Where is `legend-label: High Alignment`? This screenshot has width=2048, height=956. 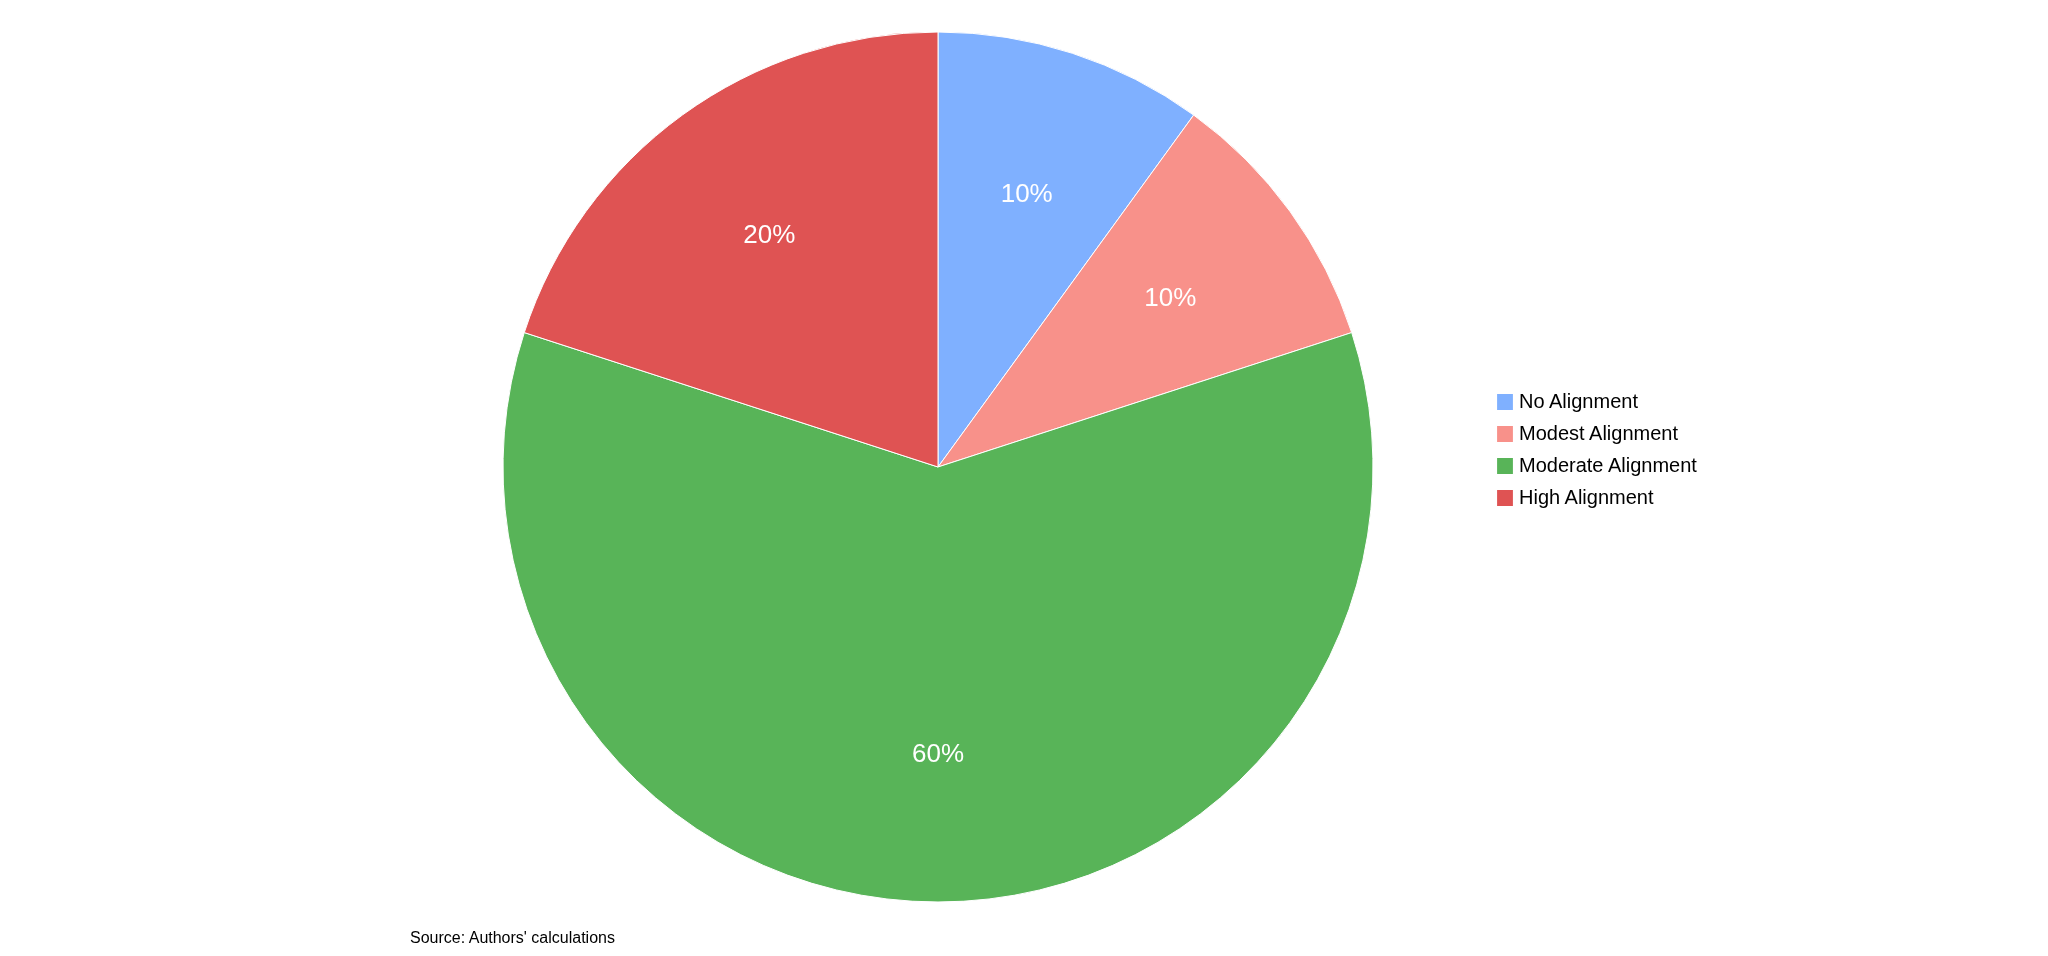 legend-label: High Alignment is located at coordinates (1586, 497).